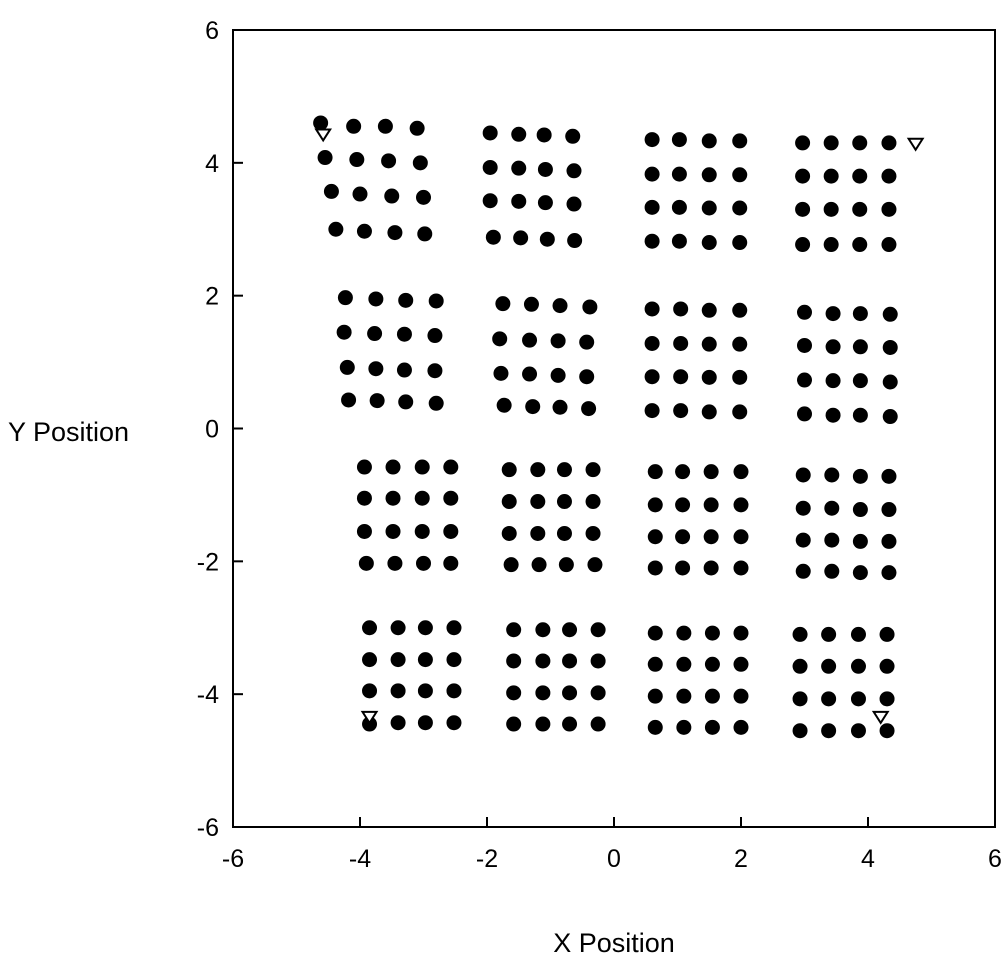 This screenshot has height=960, width=1007. What do you see at coordinates (208, 562) in the screenshot?
I see `y-tick-label: -2` at bounding box center [208, 562].